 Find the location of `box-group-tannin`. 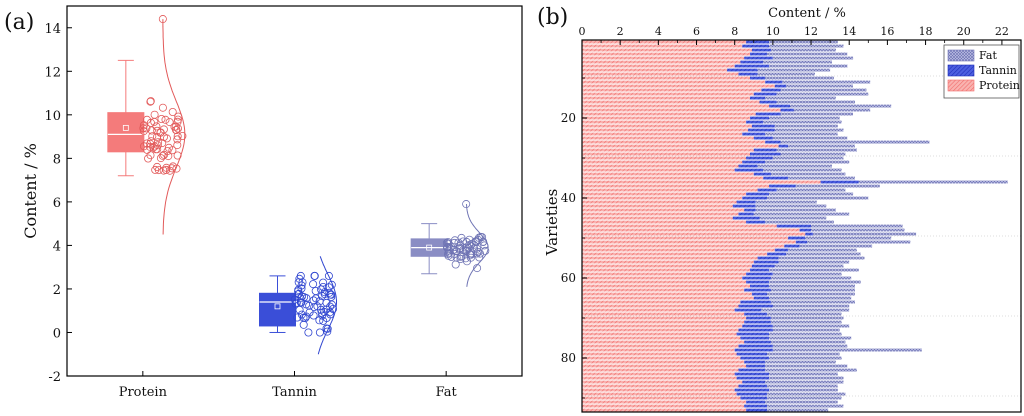

box-group-tannin is located at coordinates (298, 305).